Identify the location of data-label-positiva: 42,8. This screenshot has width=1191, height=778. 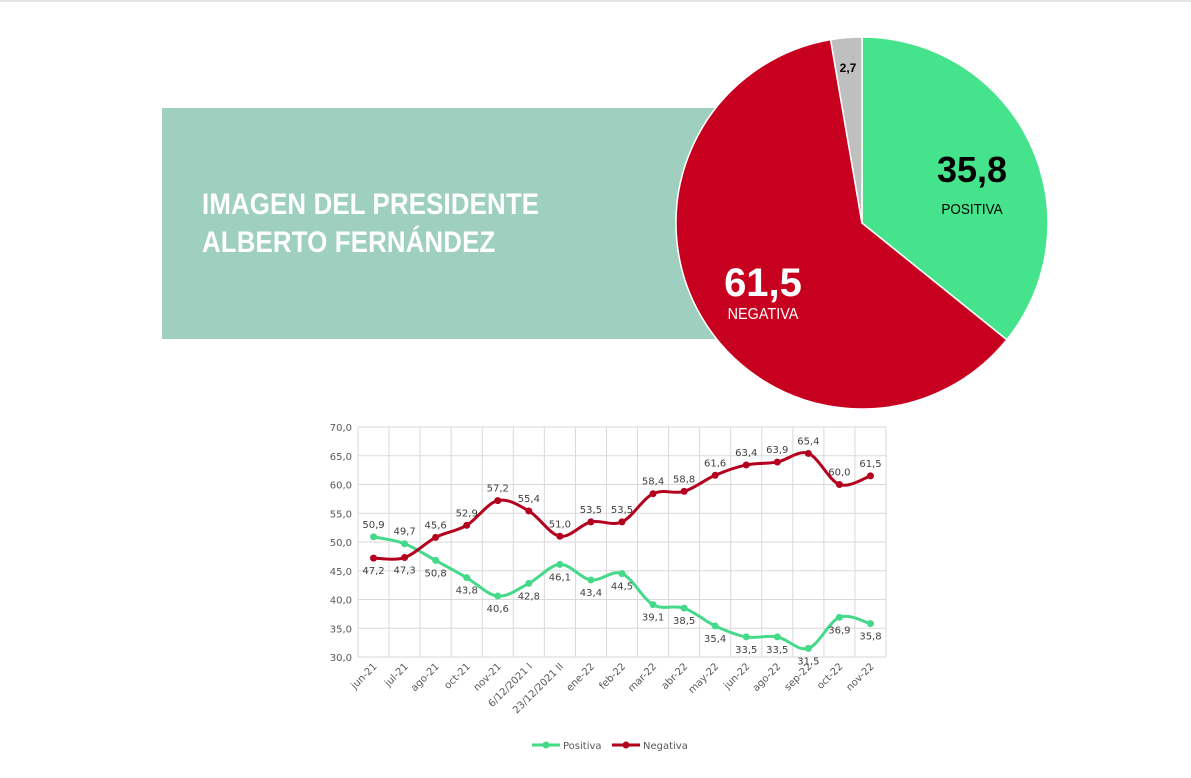
(529, 596).